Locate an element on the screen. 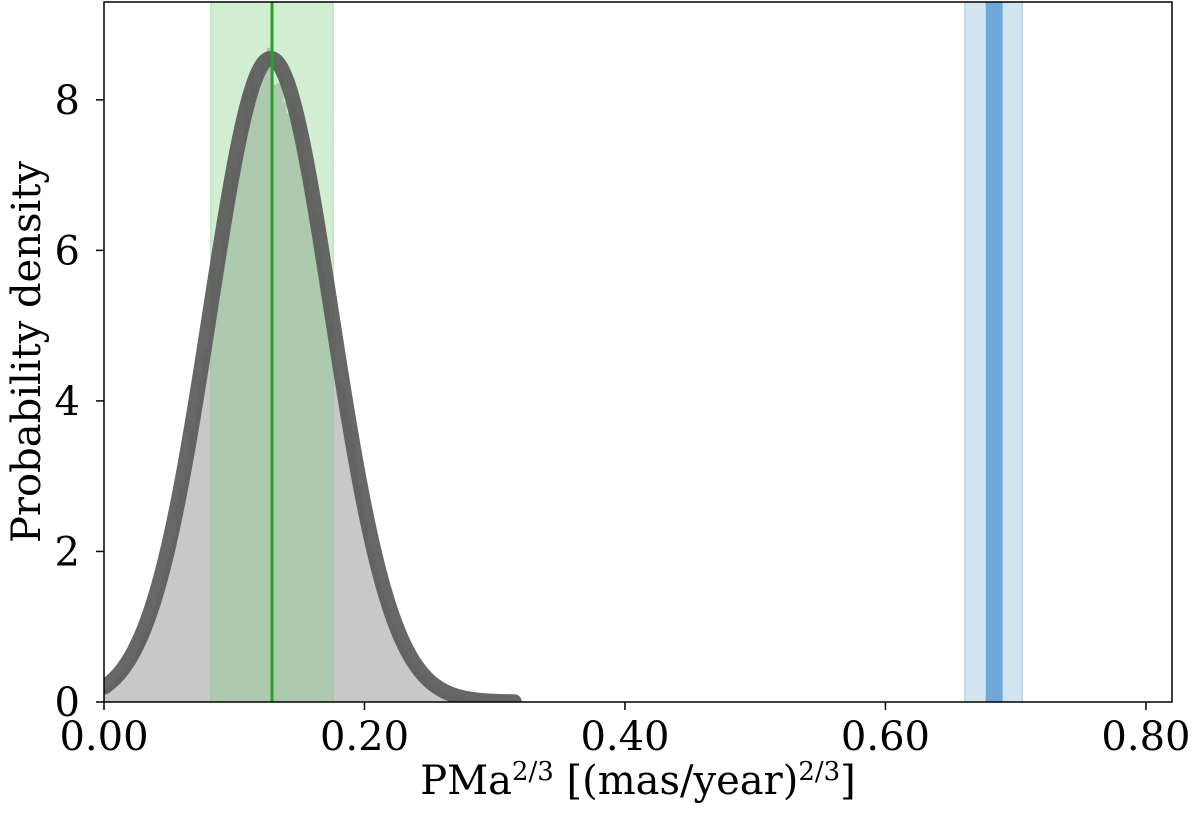 This screenshot has width=1200, height=835. x-axis-ticks: 0.00 0.20 0.40 0.60 0.80 is located at coordinates (624, 731).